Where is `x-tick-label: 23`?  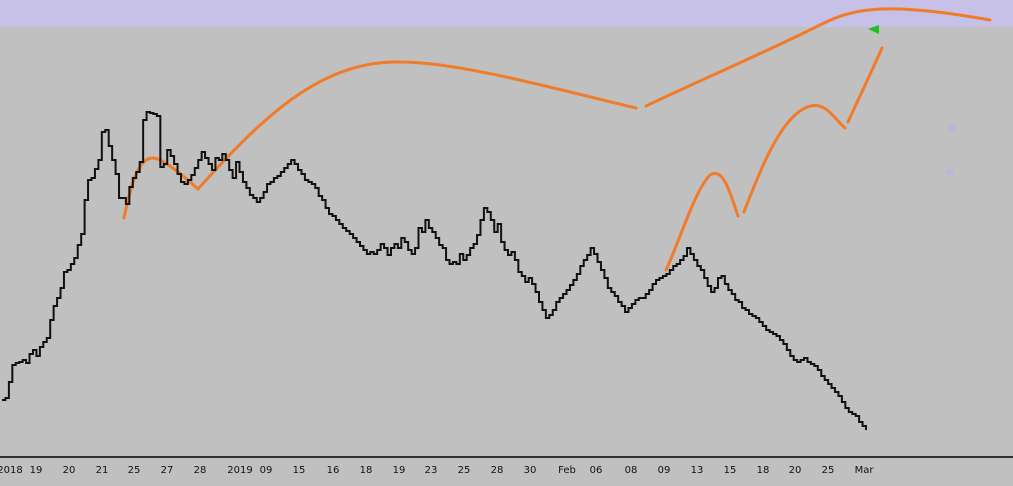 x-tick-label: 23 is located at coordinates (431, 470).